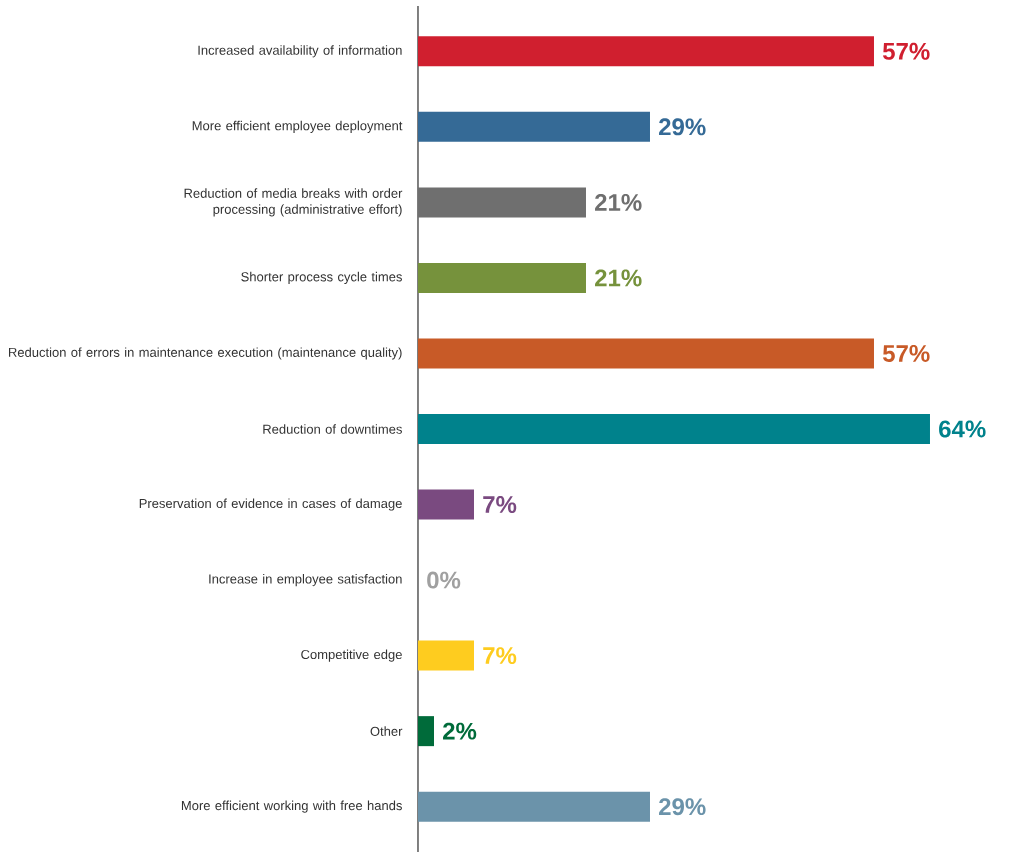 The height and width of the screenshot is (860, 1029). I want to click on y-tick-label: More efficient working with free hands, so click(291, 806).